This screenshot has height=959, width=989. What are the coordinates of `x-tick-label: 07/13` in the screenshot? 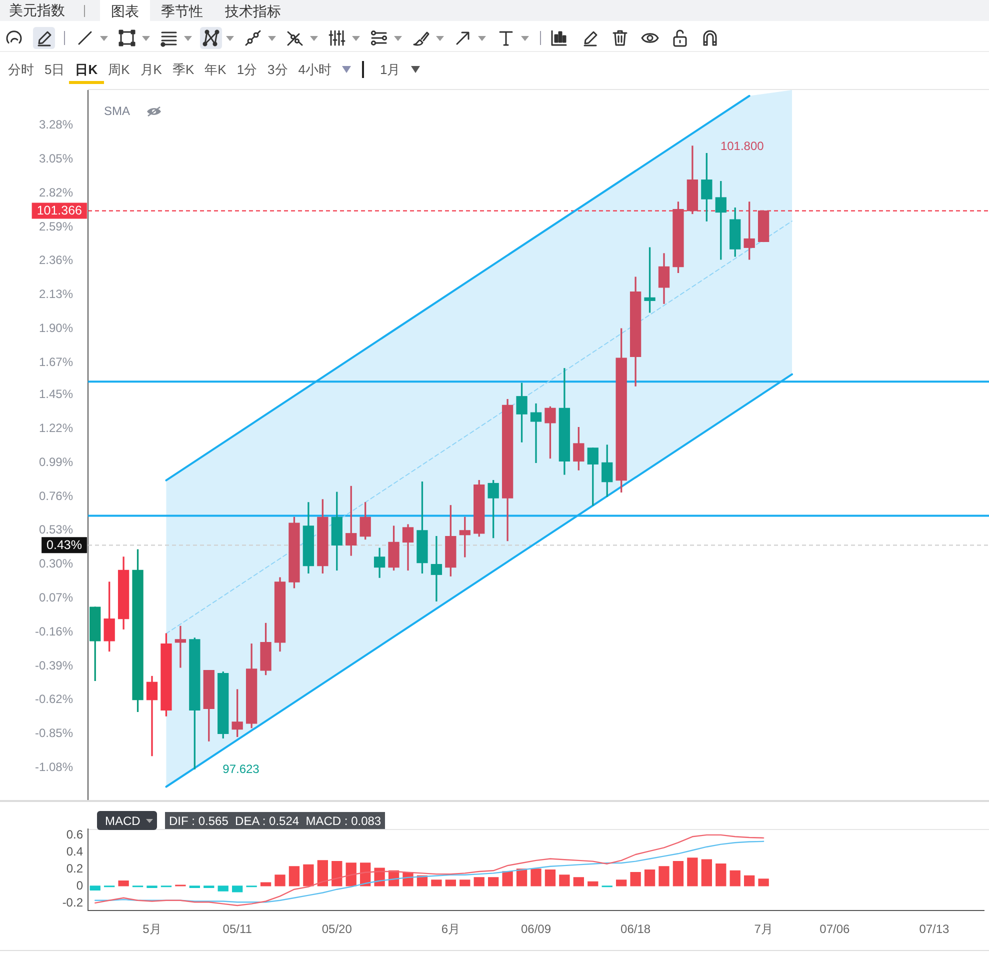 It's located at (934, 929).